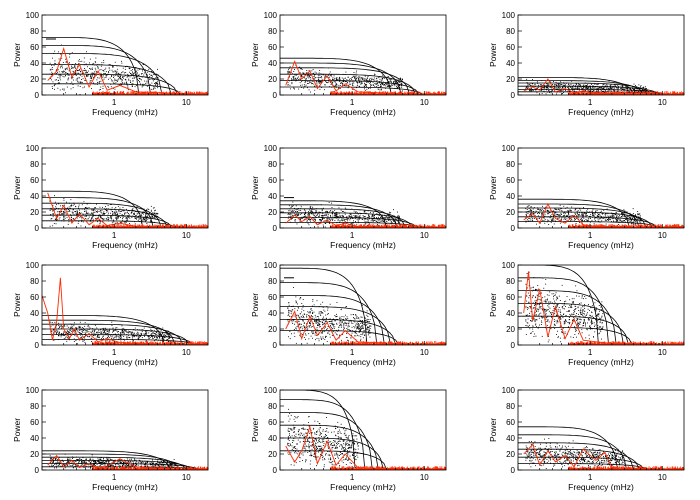  Describe the element at coordinates (34, 329) in the screenshot. I see `y-tick-label: 20` at that location.